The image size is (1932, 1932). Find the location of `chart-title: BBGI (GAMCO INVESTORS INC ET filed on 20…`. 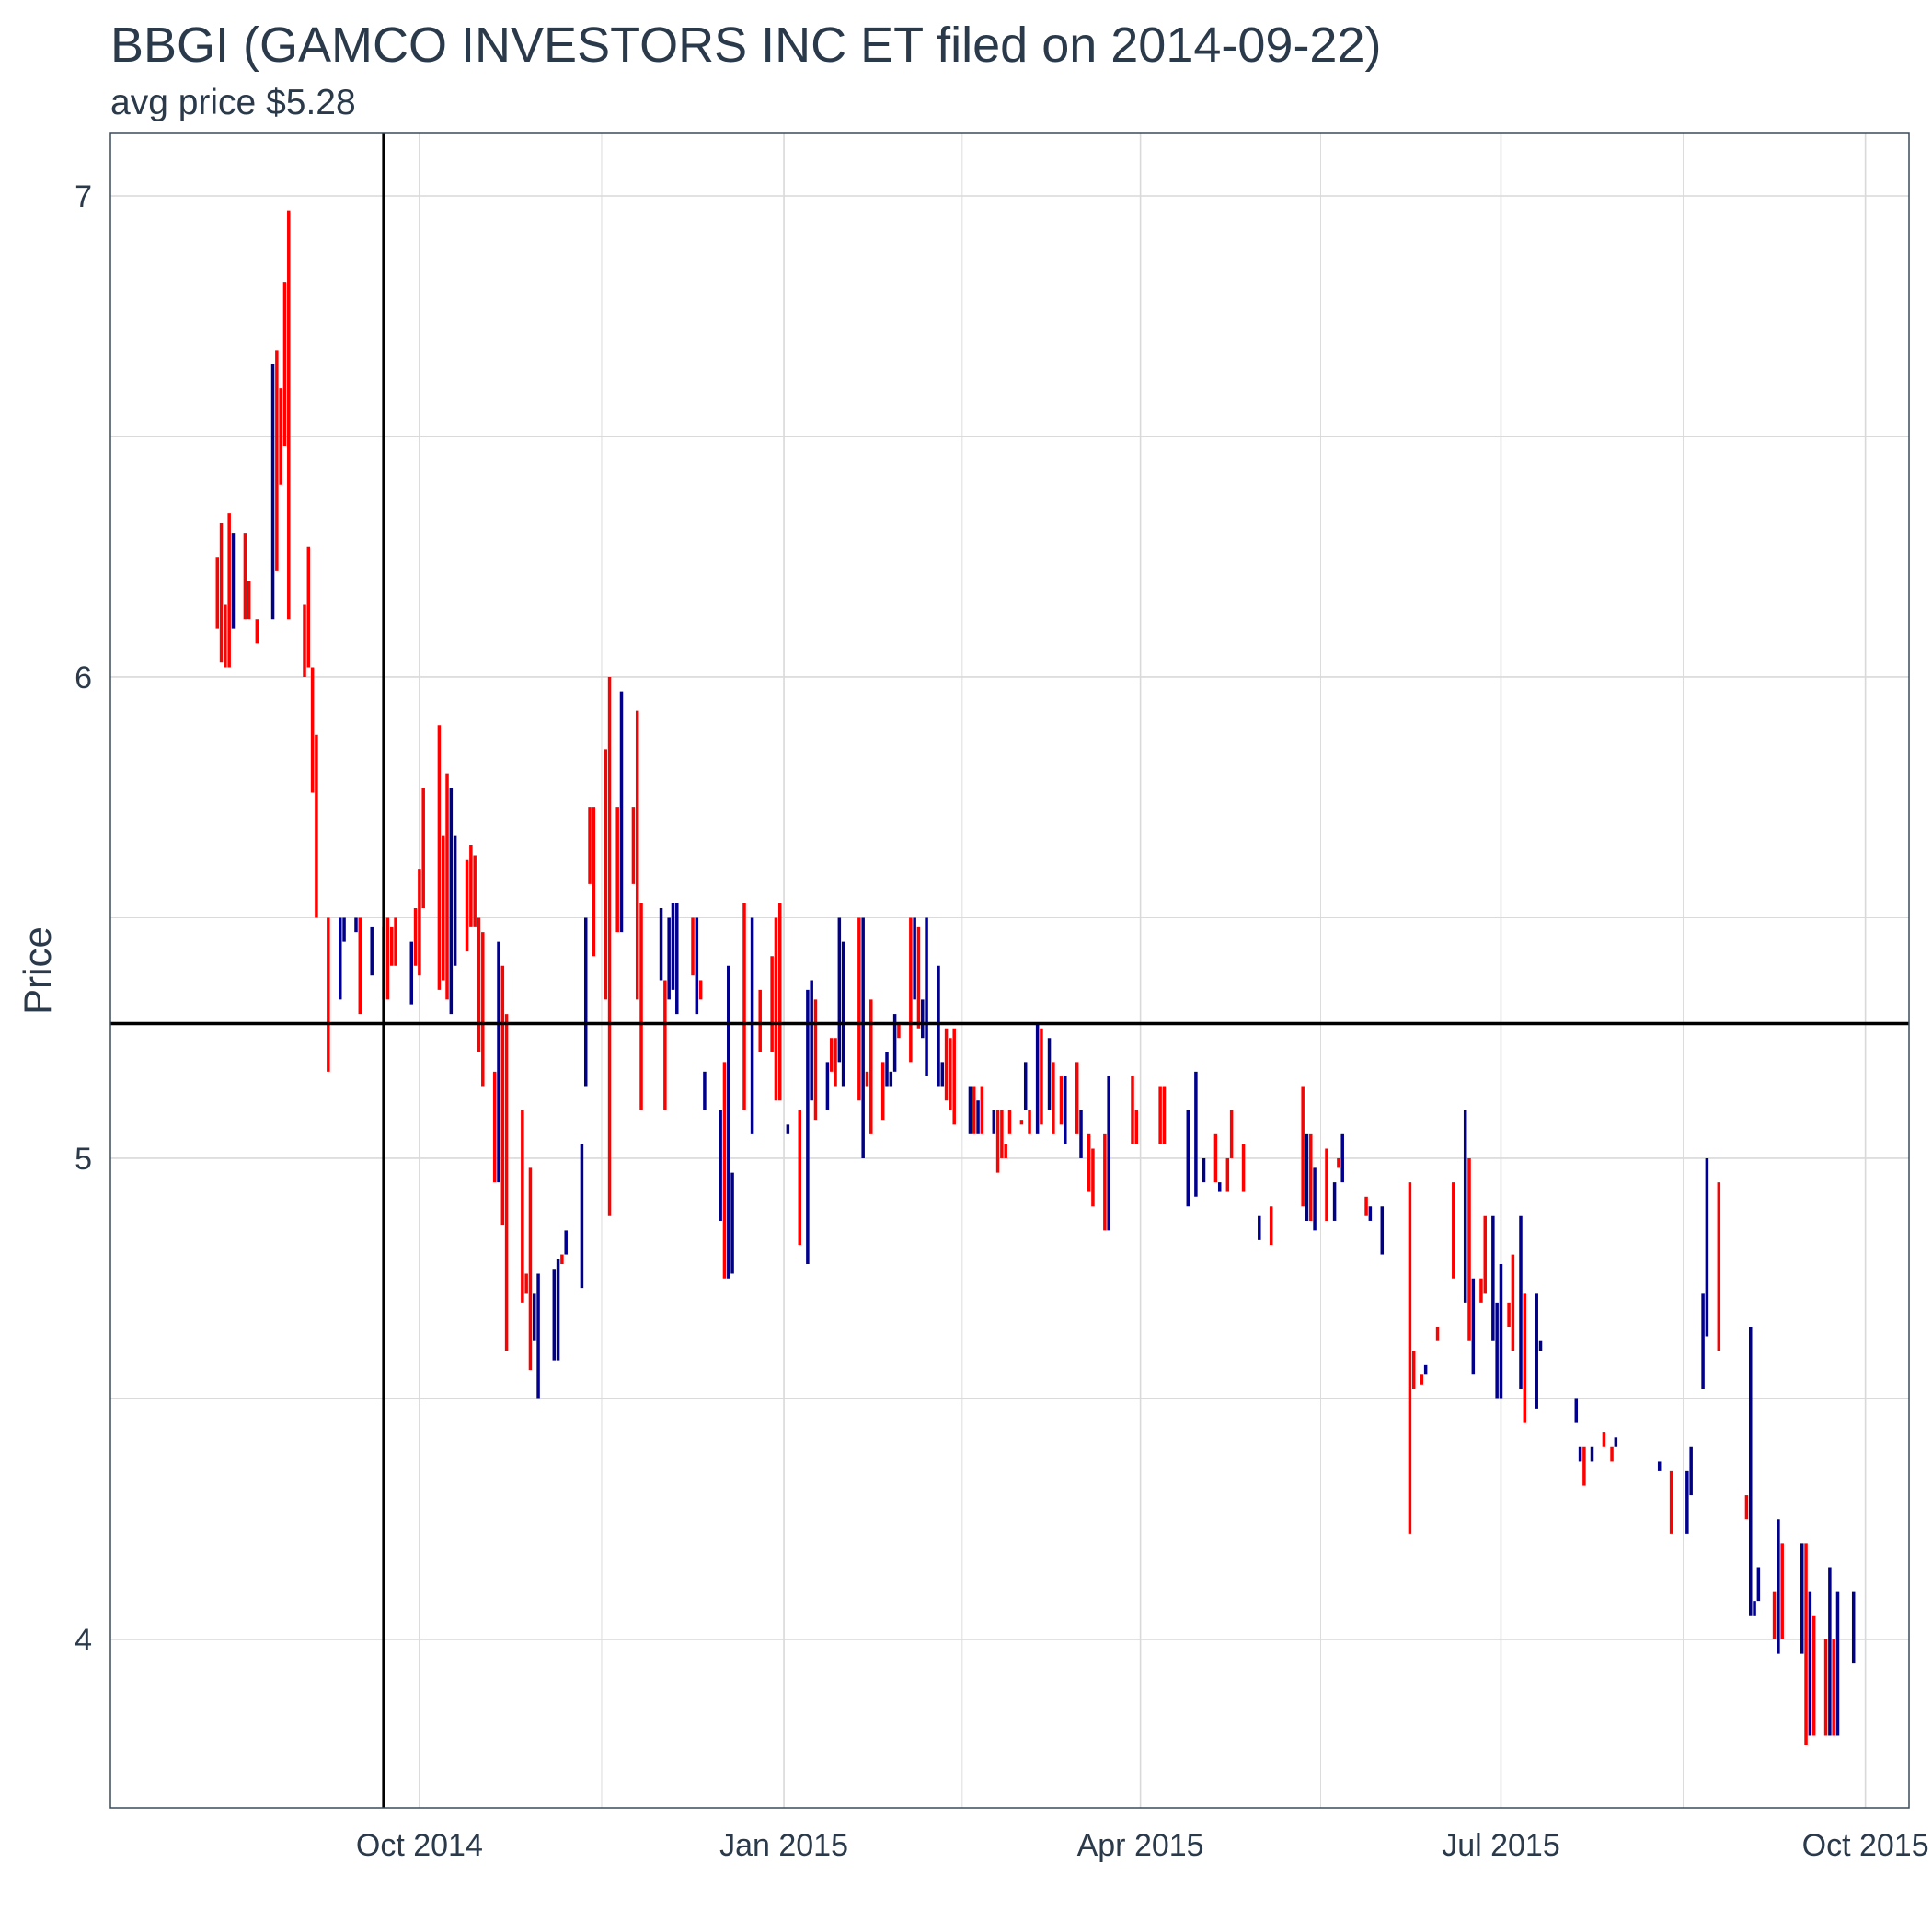

chart-title: BBGI (GAMCO INVESTORS INC ET filed on 20… is located at coordinates (746, 45).